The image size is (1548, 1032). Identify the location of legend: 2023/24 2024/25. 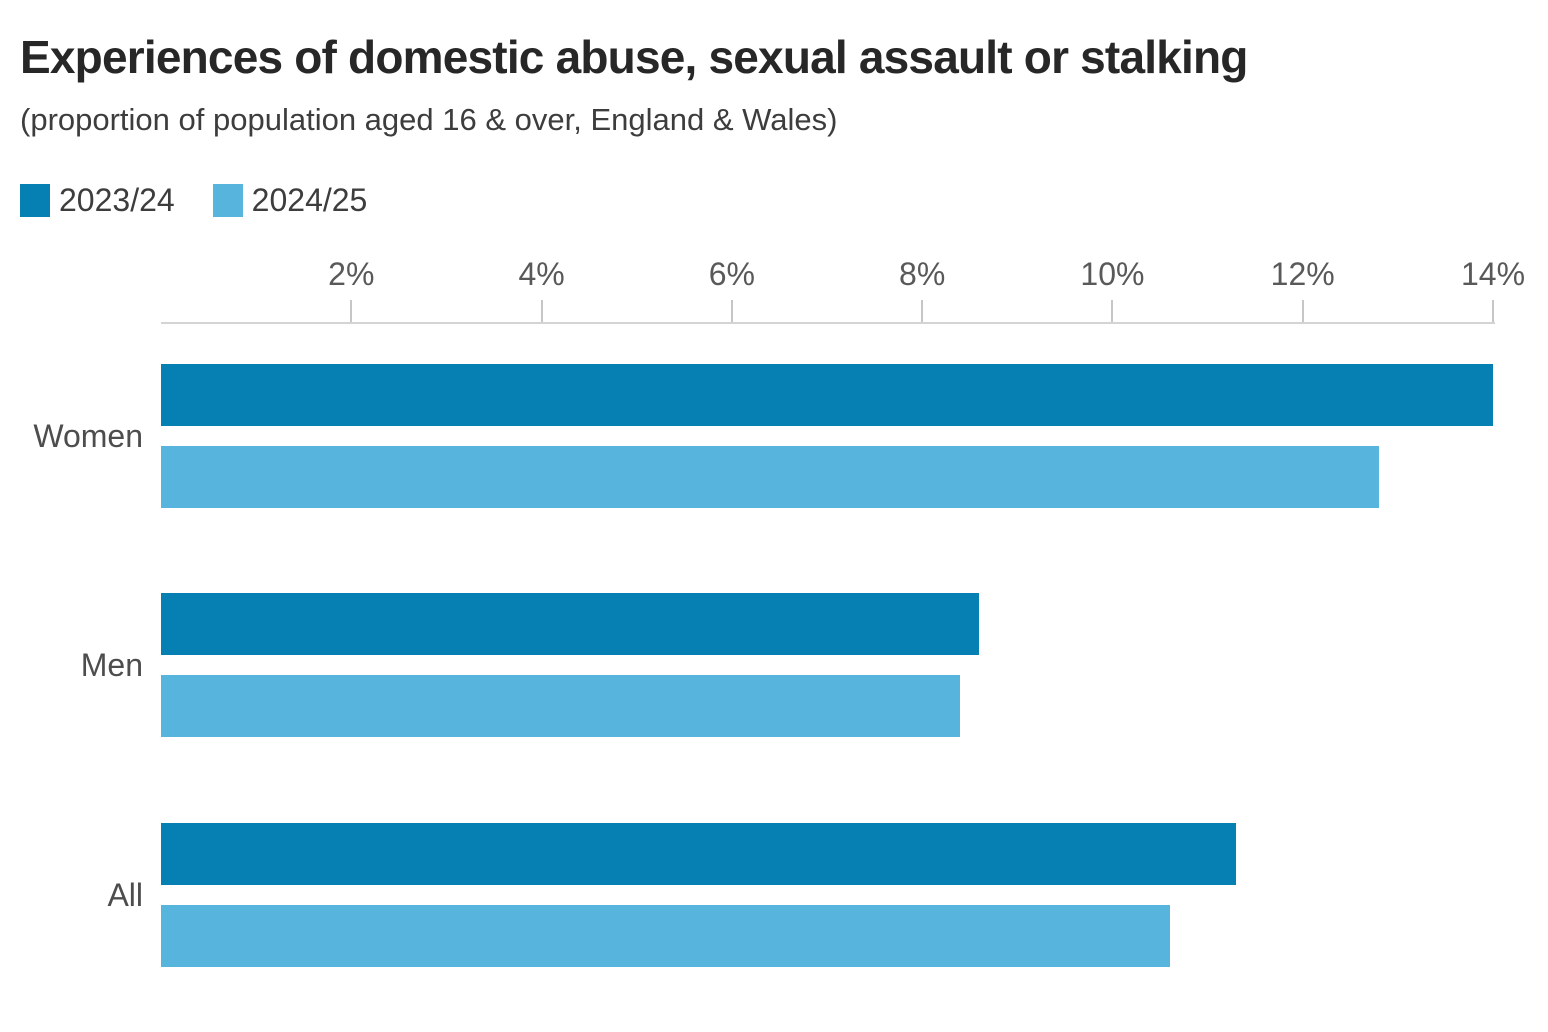
(193, 200).